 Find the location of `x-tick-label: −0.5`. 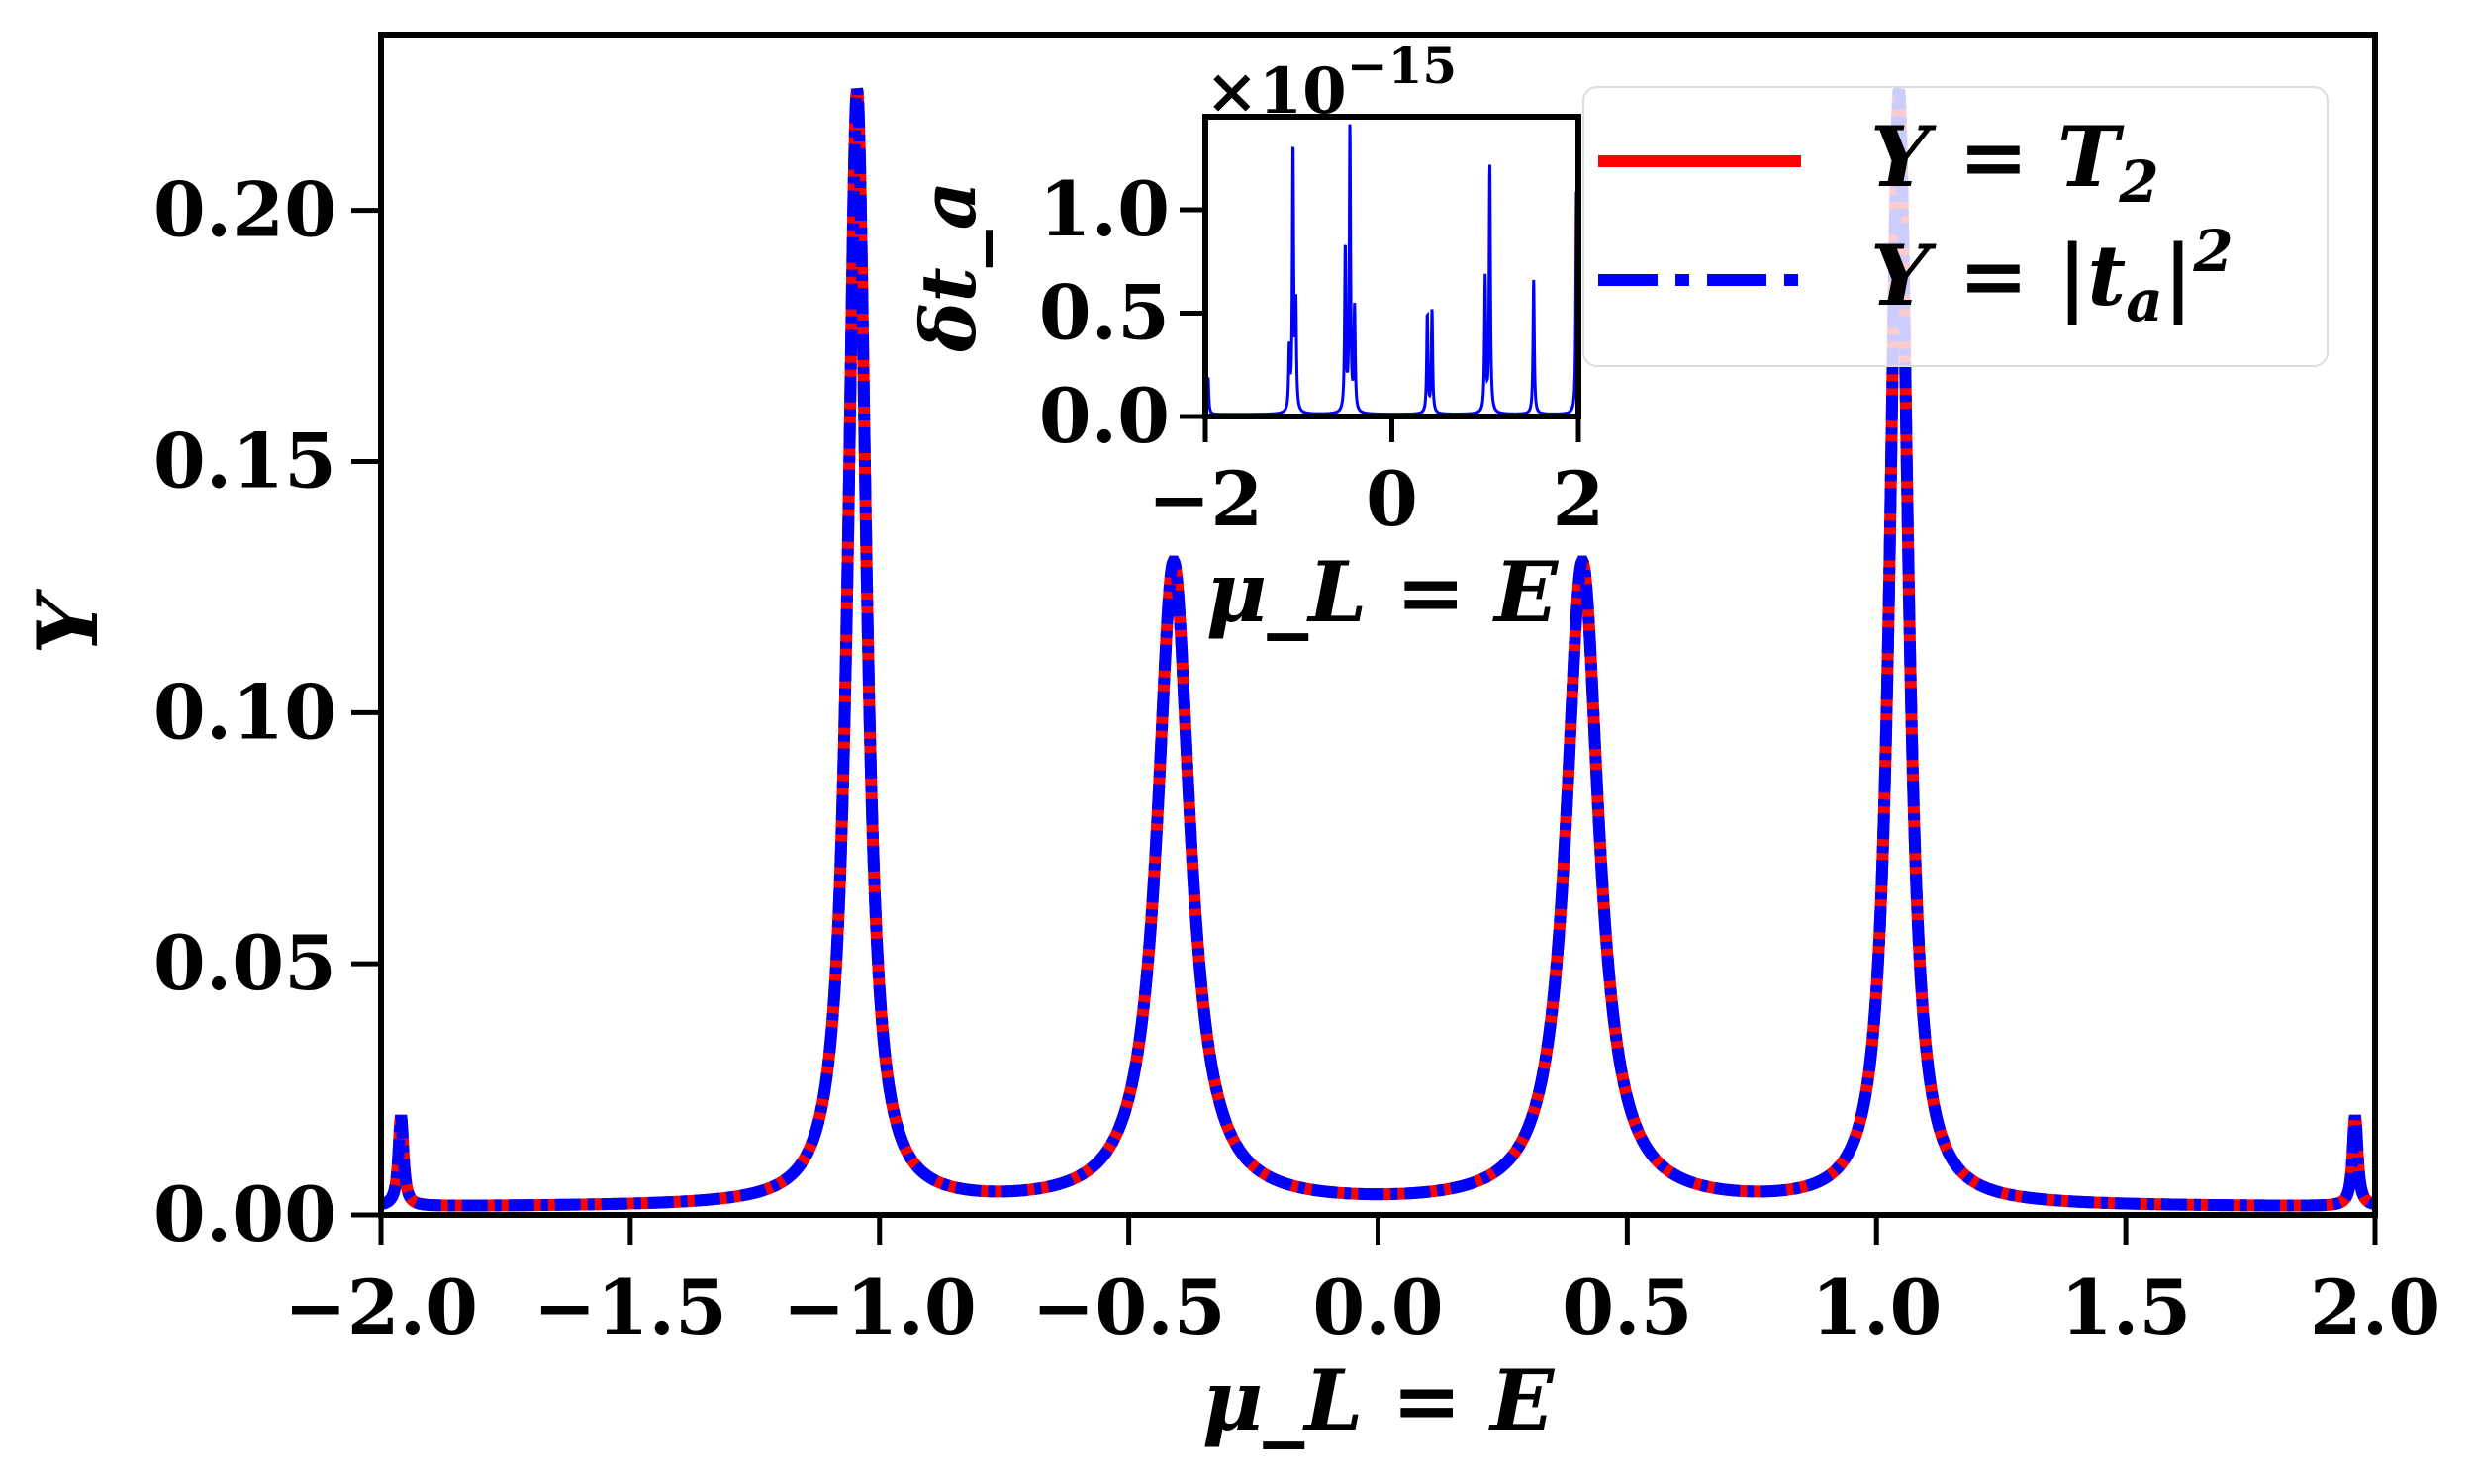

x-tick-label: −0.5 is located at coordinates (1129, 1307).